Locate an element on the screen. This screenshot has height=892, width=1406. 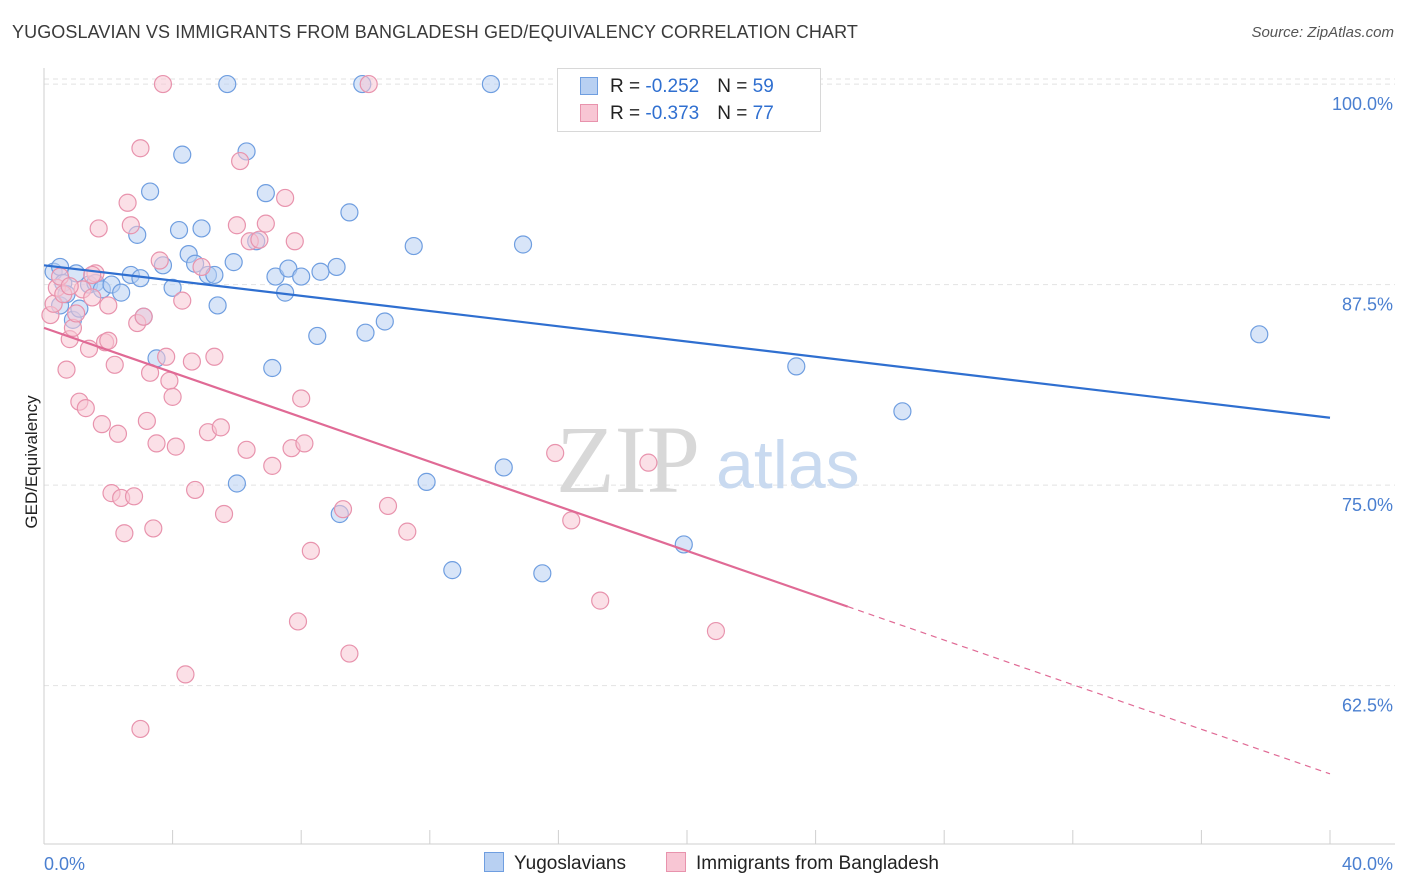
legend-r-value: -0.252 is located at coordinates (672, 86).